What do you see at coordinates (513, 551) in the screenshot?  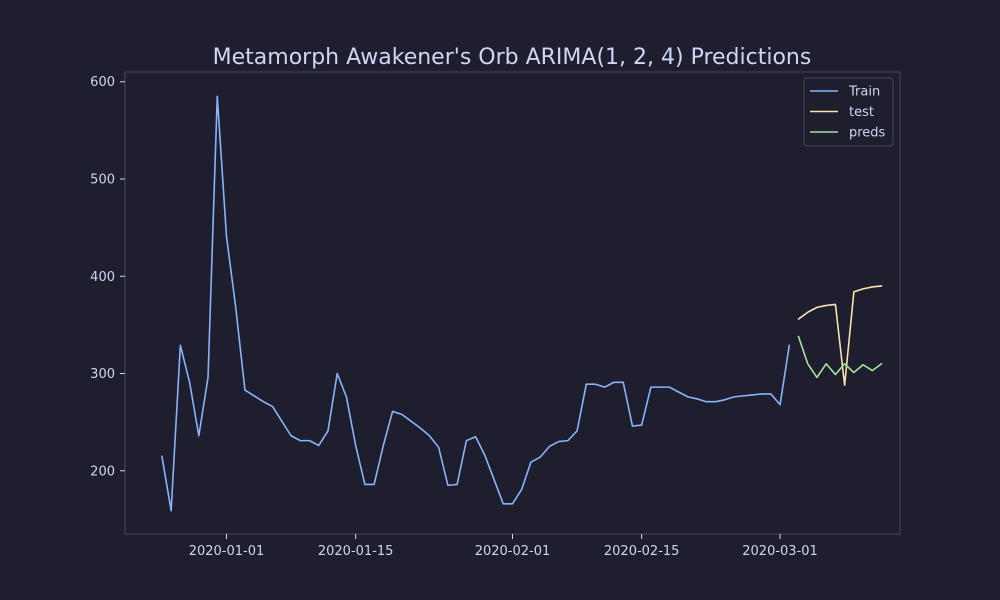 I see `x-tick-label: 2020-02-01` at bounding box center [513, 551].